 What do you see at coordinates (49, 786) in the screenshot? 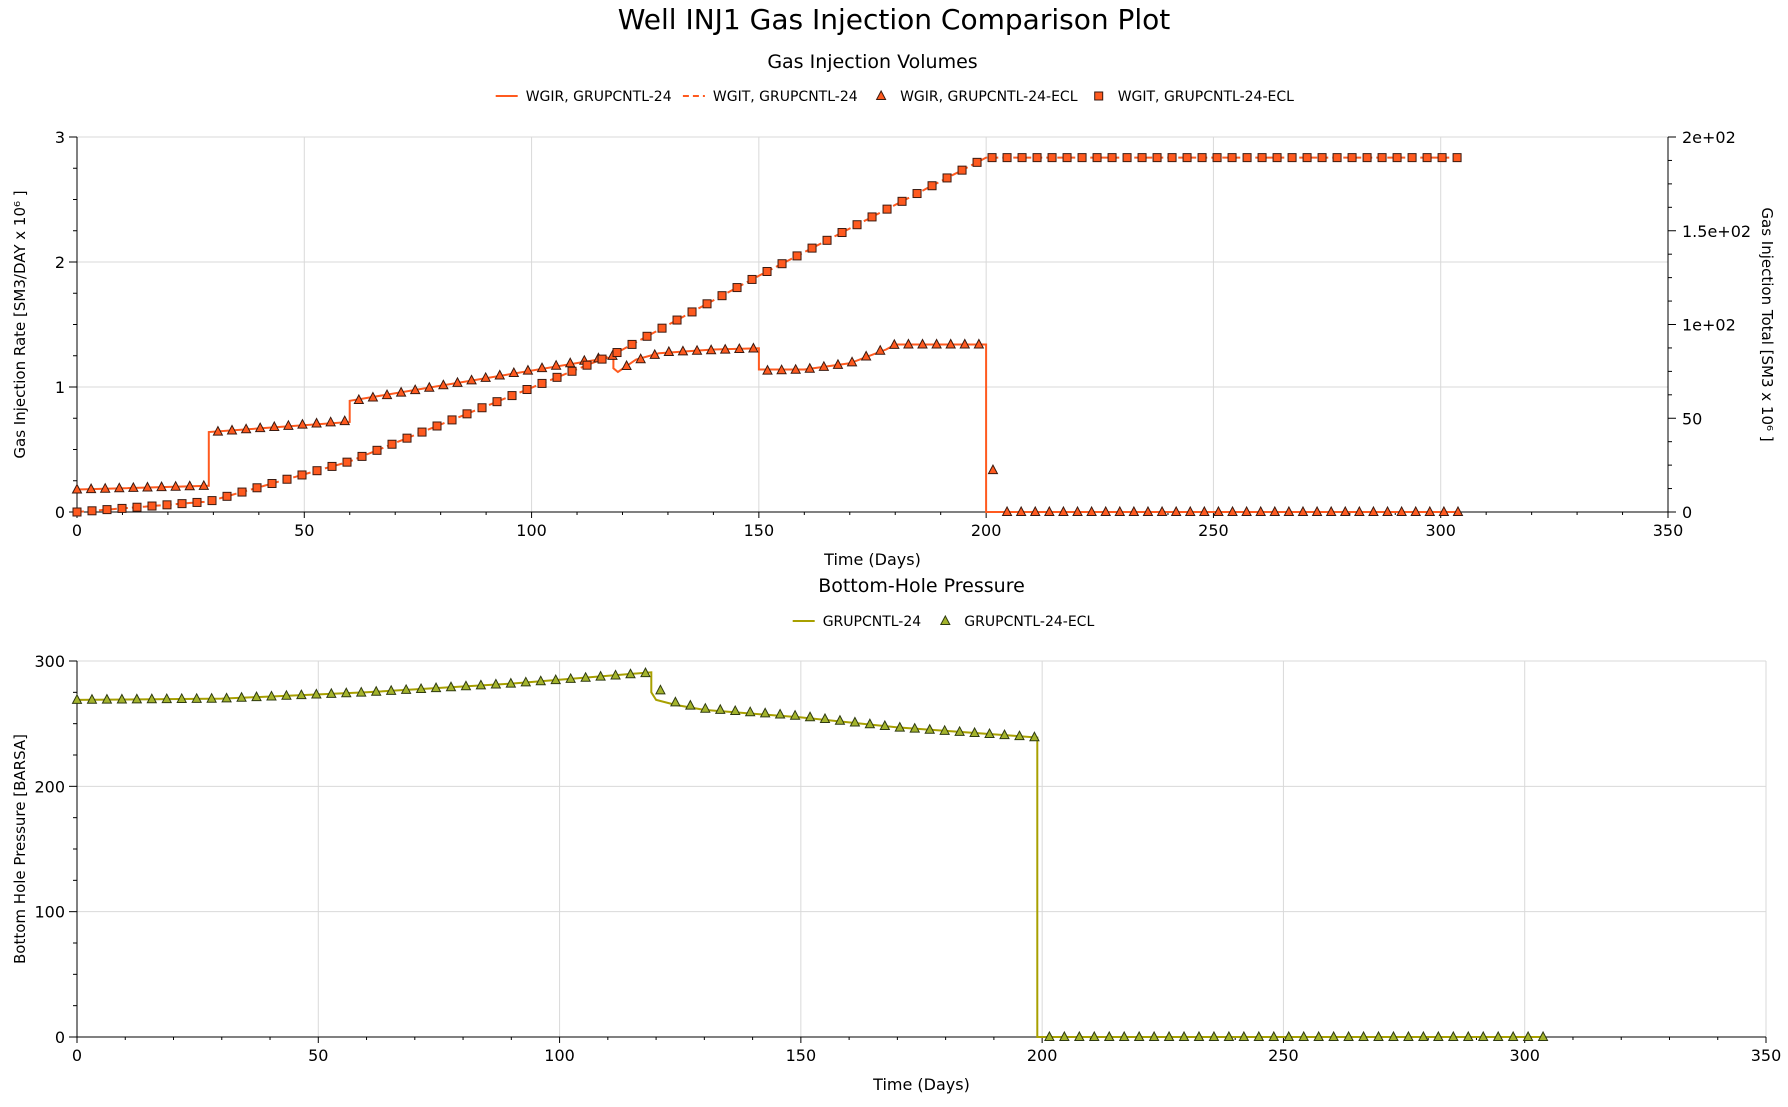
I see `y-tick-label: 200` at bounding box center [49, 786].